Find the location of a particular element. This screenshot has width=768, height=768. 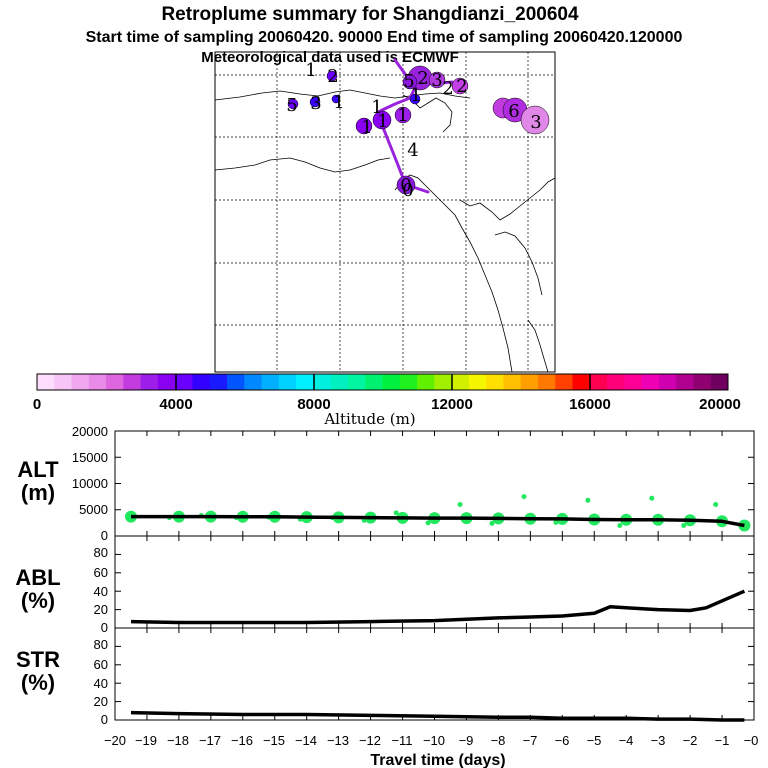

x-tick: −6 is located at coordinates (562, 740).